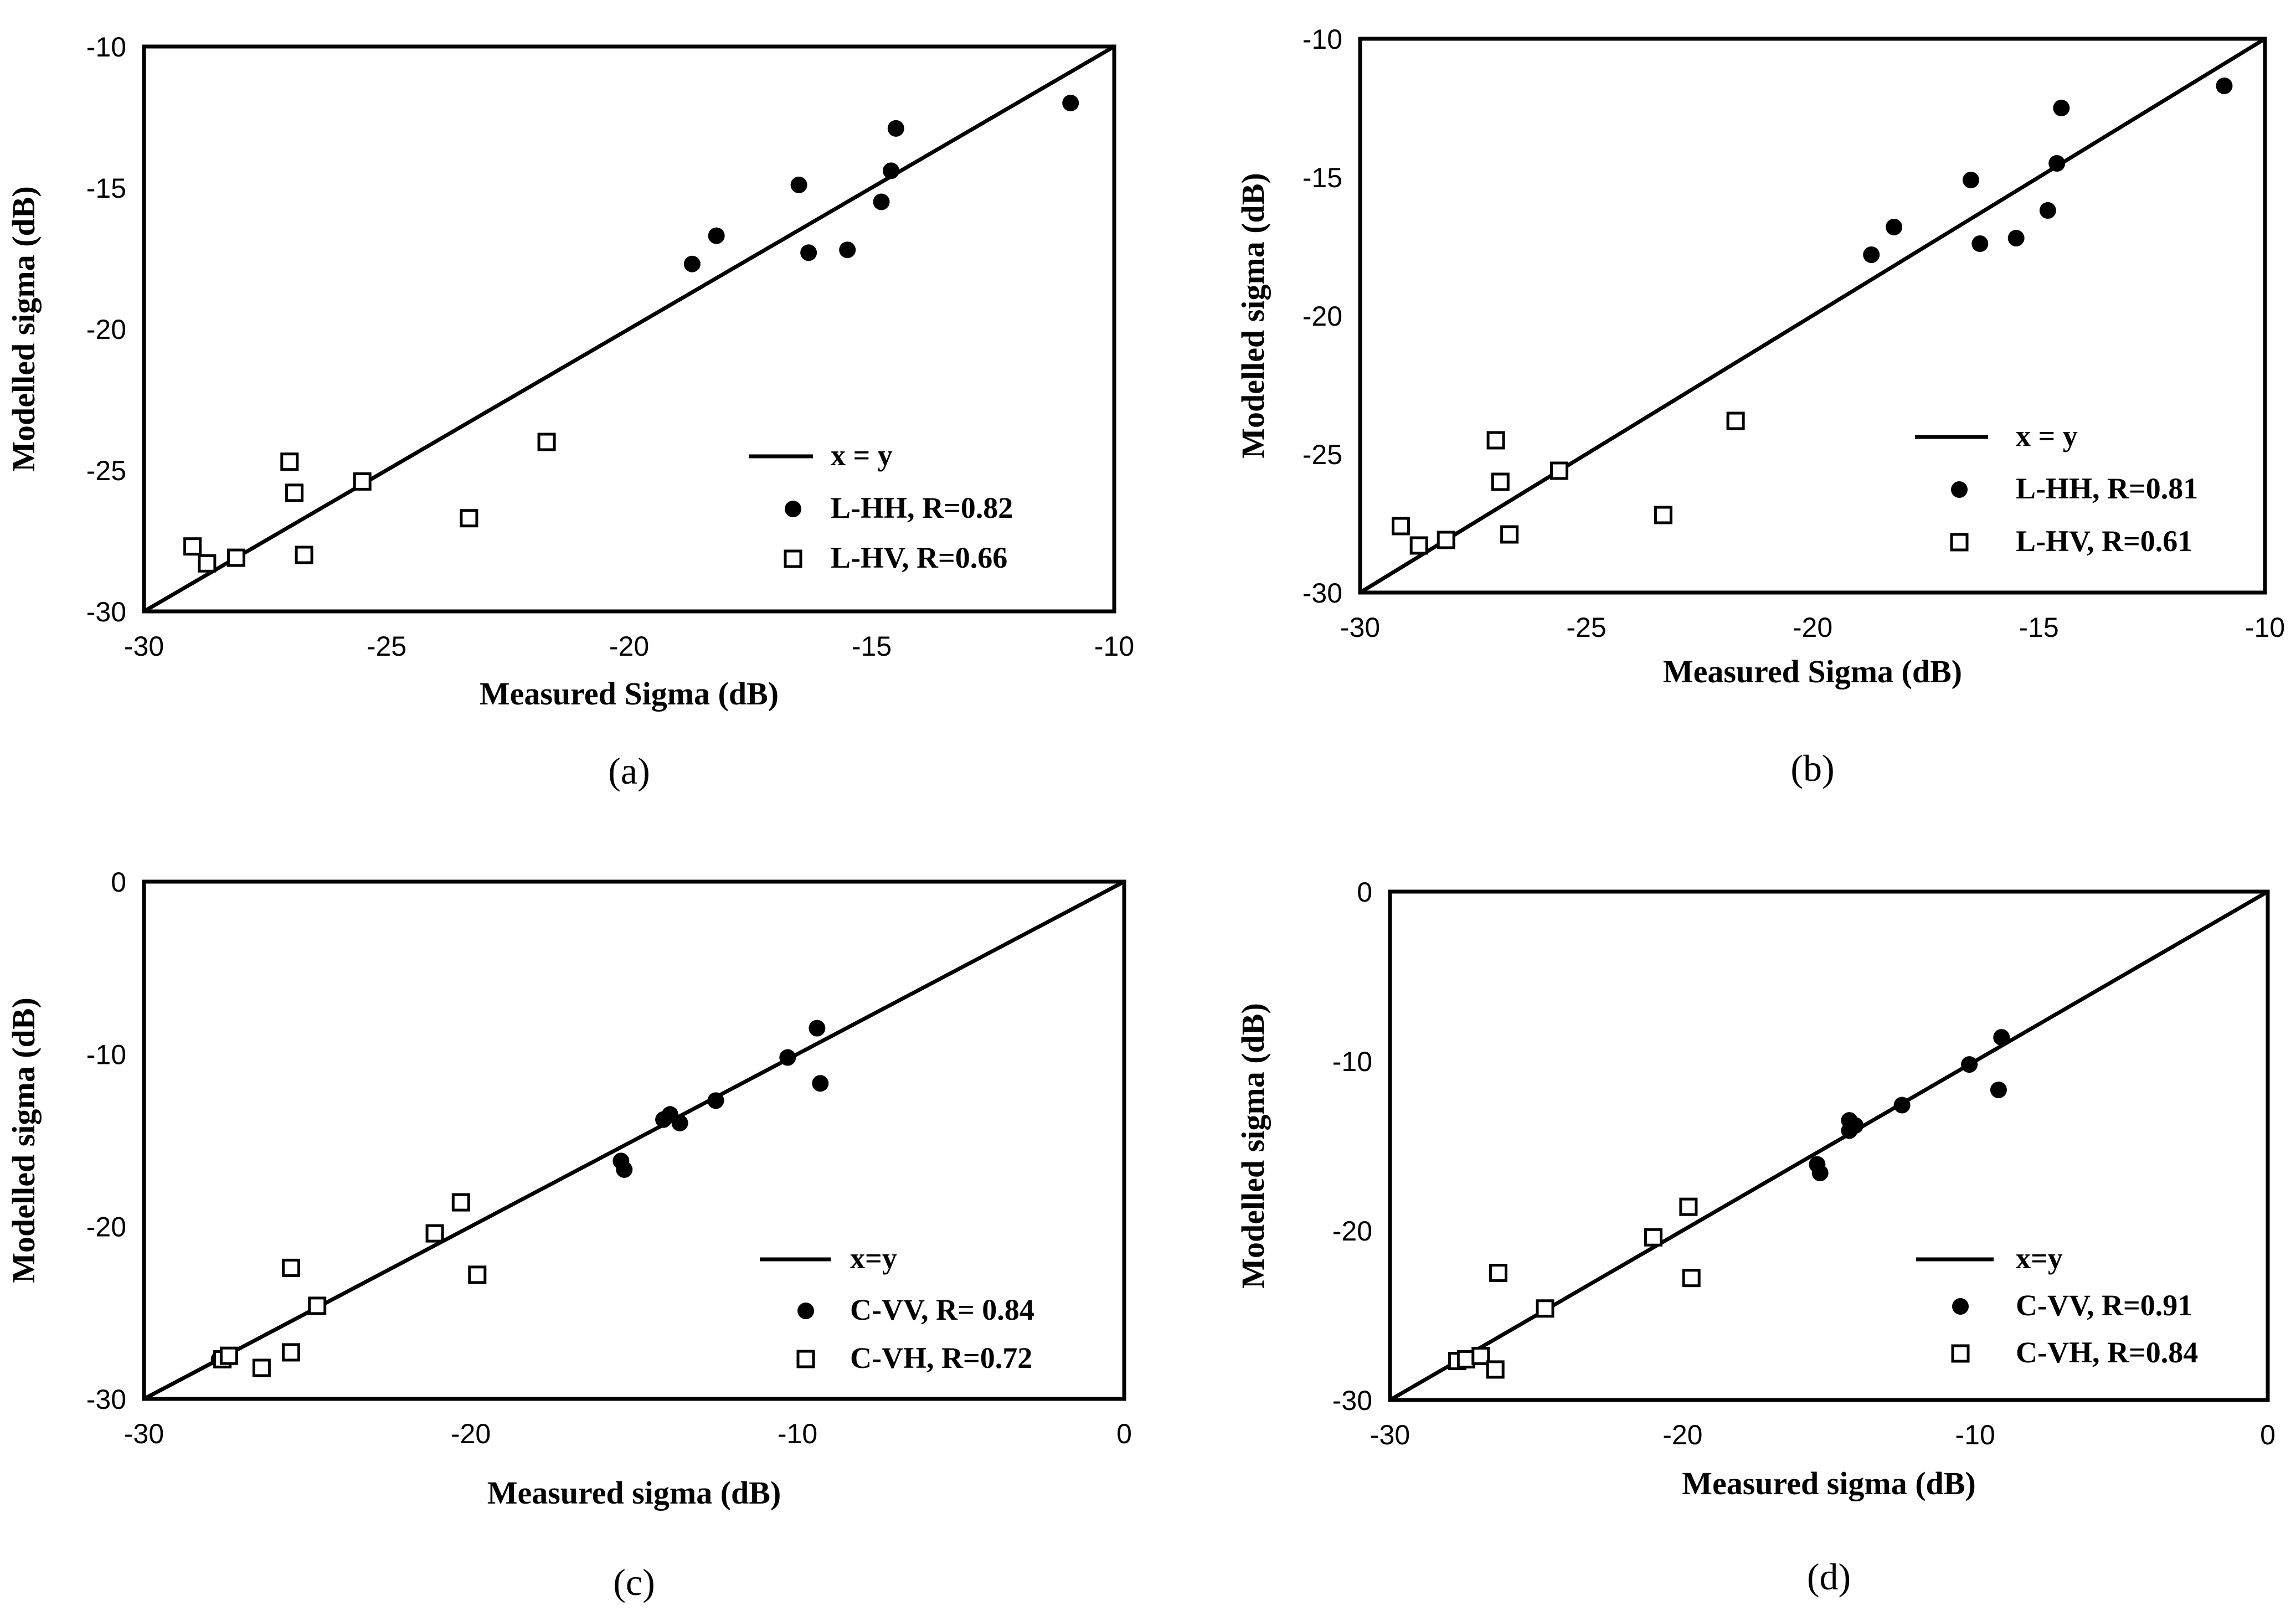  What do you see at coordinates (1322, 454) in the screenshot?
I see `y-tick-label: -25` at bounding box center [1322, 454].